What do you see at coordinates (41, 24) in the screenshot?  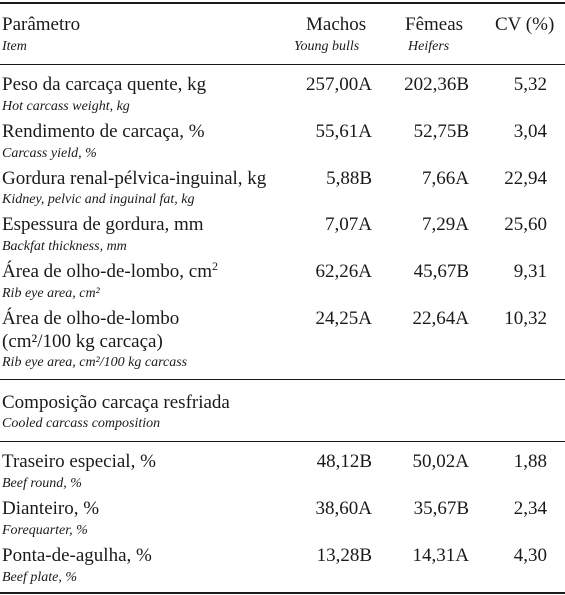 I see `header-parameter: Parâmetro` at bounding box center [41, 24].